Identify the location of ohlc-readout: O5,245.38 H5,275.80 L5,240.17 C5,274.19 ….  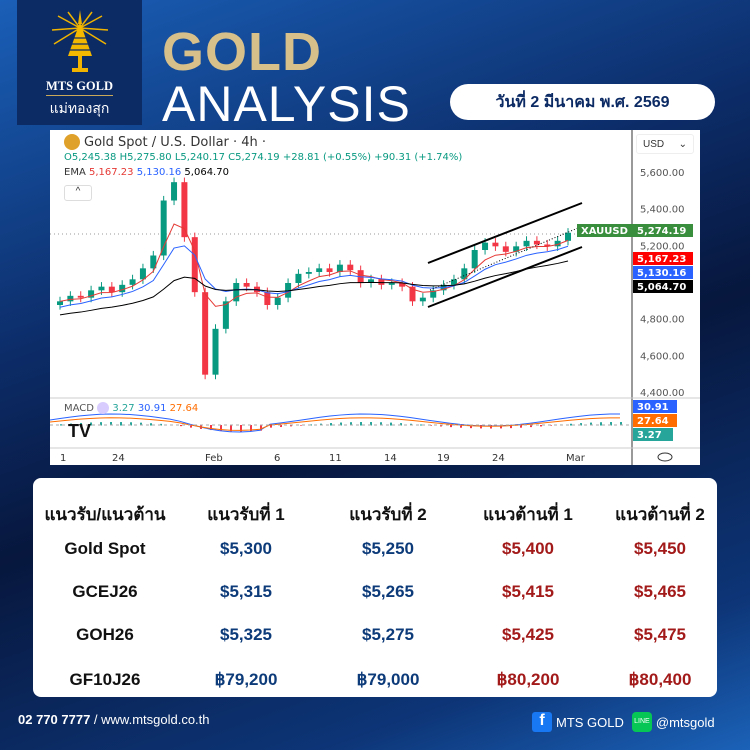
(263, 157).